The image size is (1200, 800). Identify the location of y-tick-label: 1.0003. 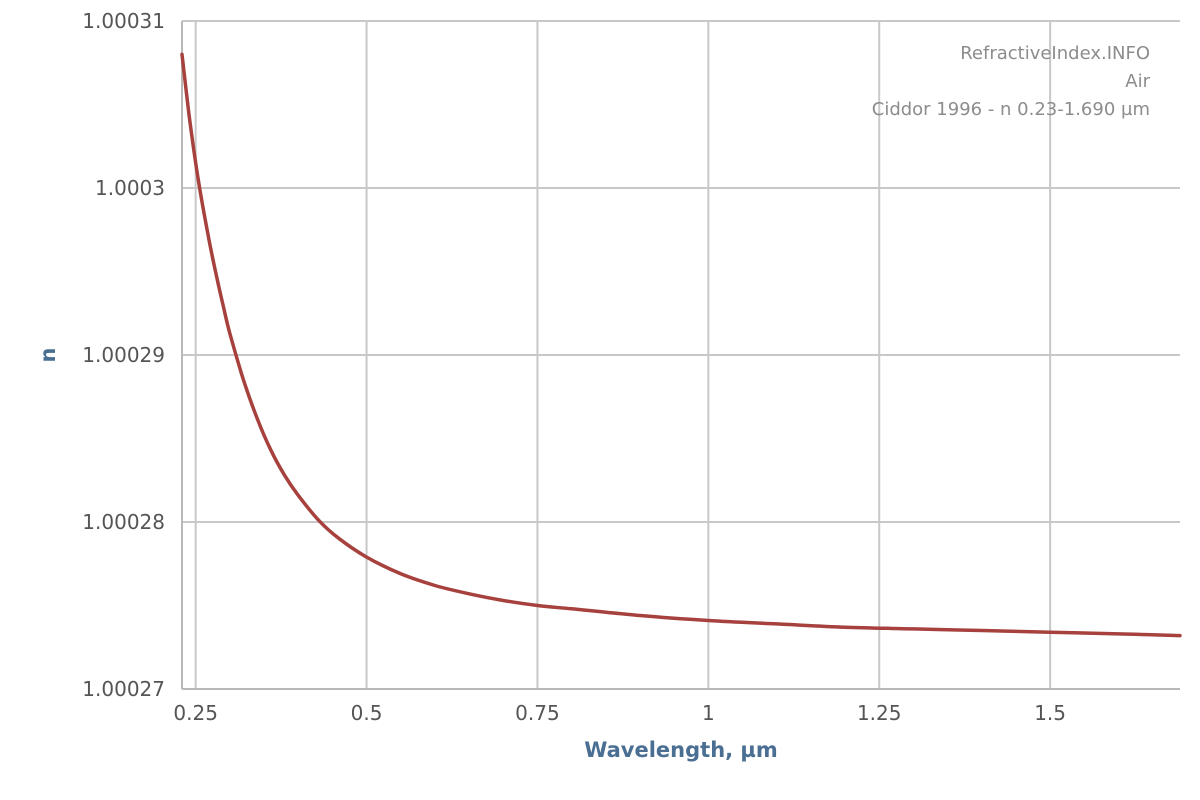
(130, 188).